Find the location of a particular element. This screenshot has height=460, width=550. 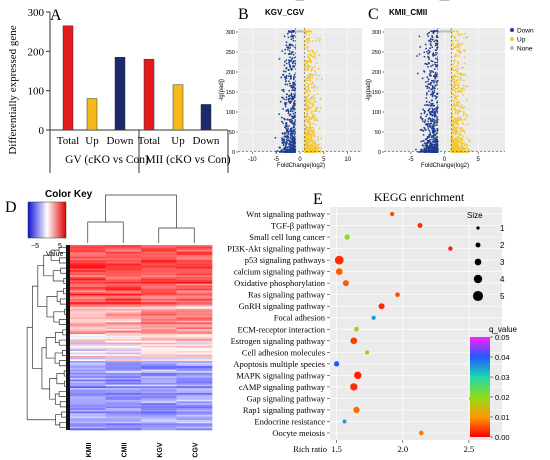

x-tick-label: 2.0 is located at coordinates (402, 449).